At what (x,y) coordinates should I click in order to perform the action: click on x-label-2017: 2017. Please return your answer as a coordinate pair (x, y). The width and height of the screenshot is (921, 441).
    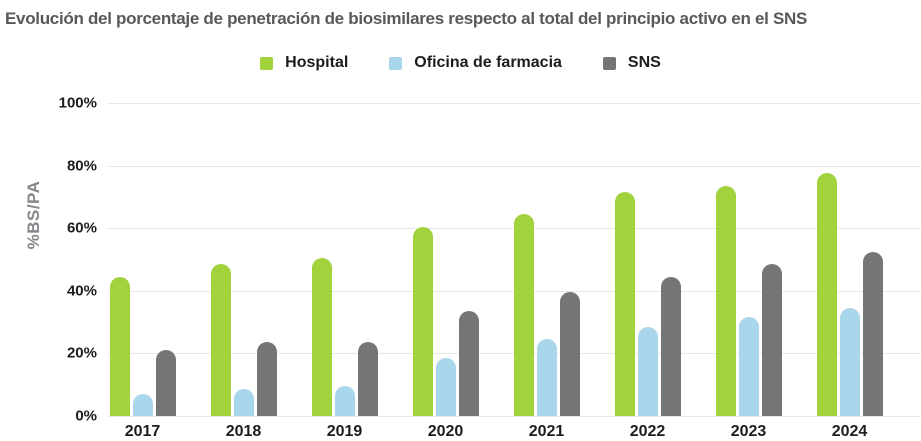
    Looking at the image, I should click on (142, 431).